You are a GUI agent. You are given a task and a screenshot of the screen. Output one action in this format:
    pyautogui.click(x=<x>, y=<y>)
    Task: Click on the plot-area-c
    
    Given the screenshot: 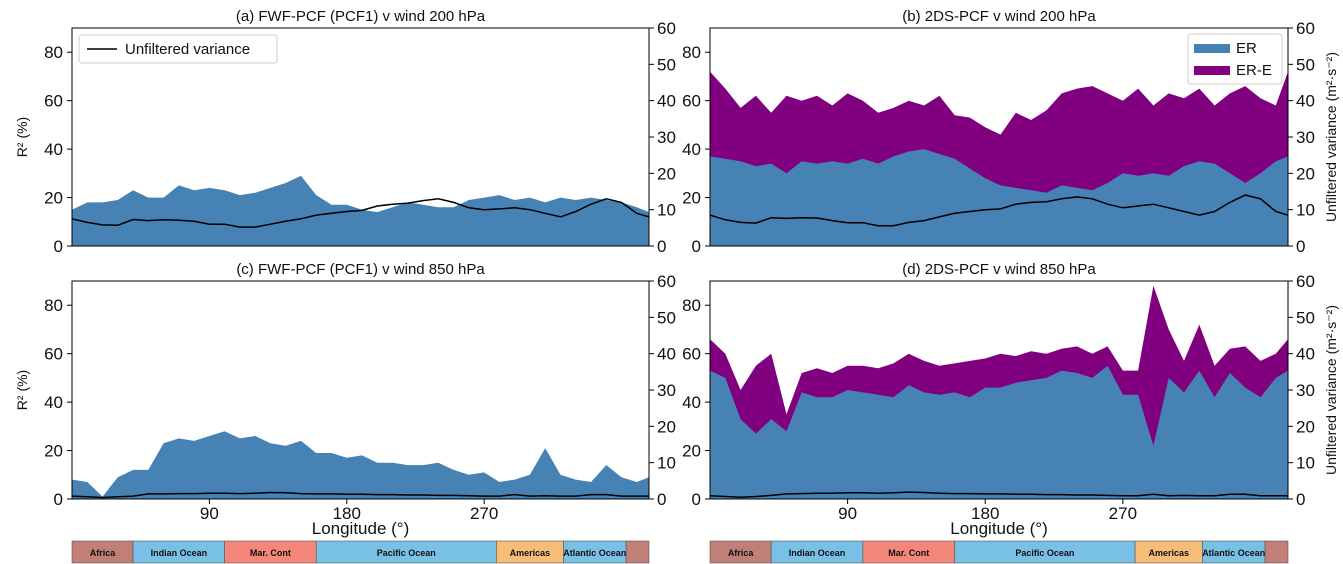 What is the action you would take?
    pyautogui.click(x=360, y=465)
    